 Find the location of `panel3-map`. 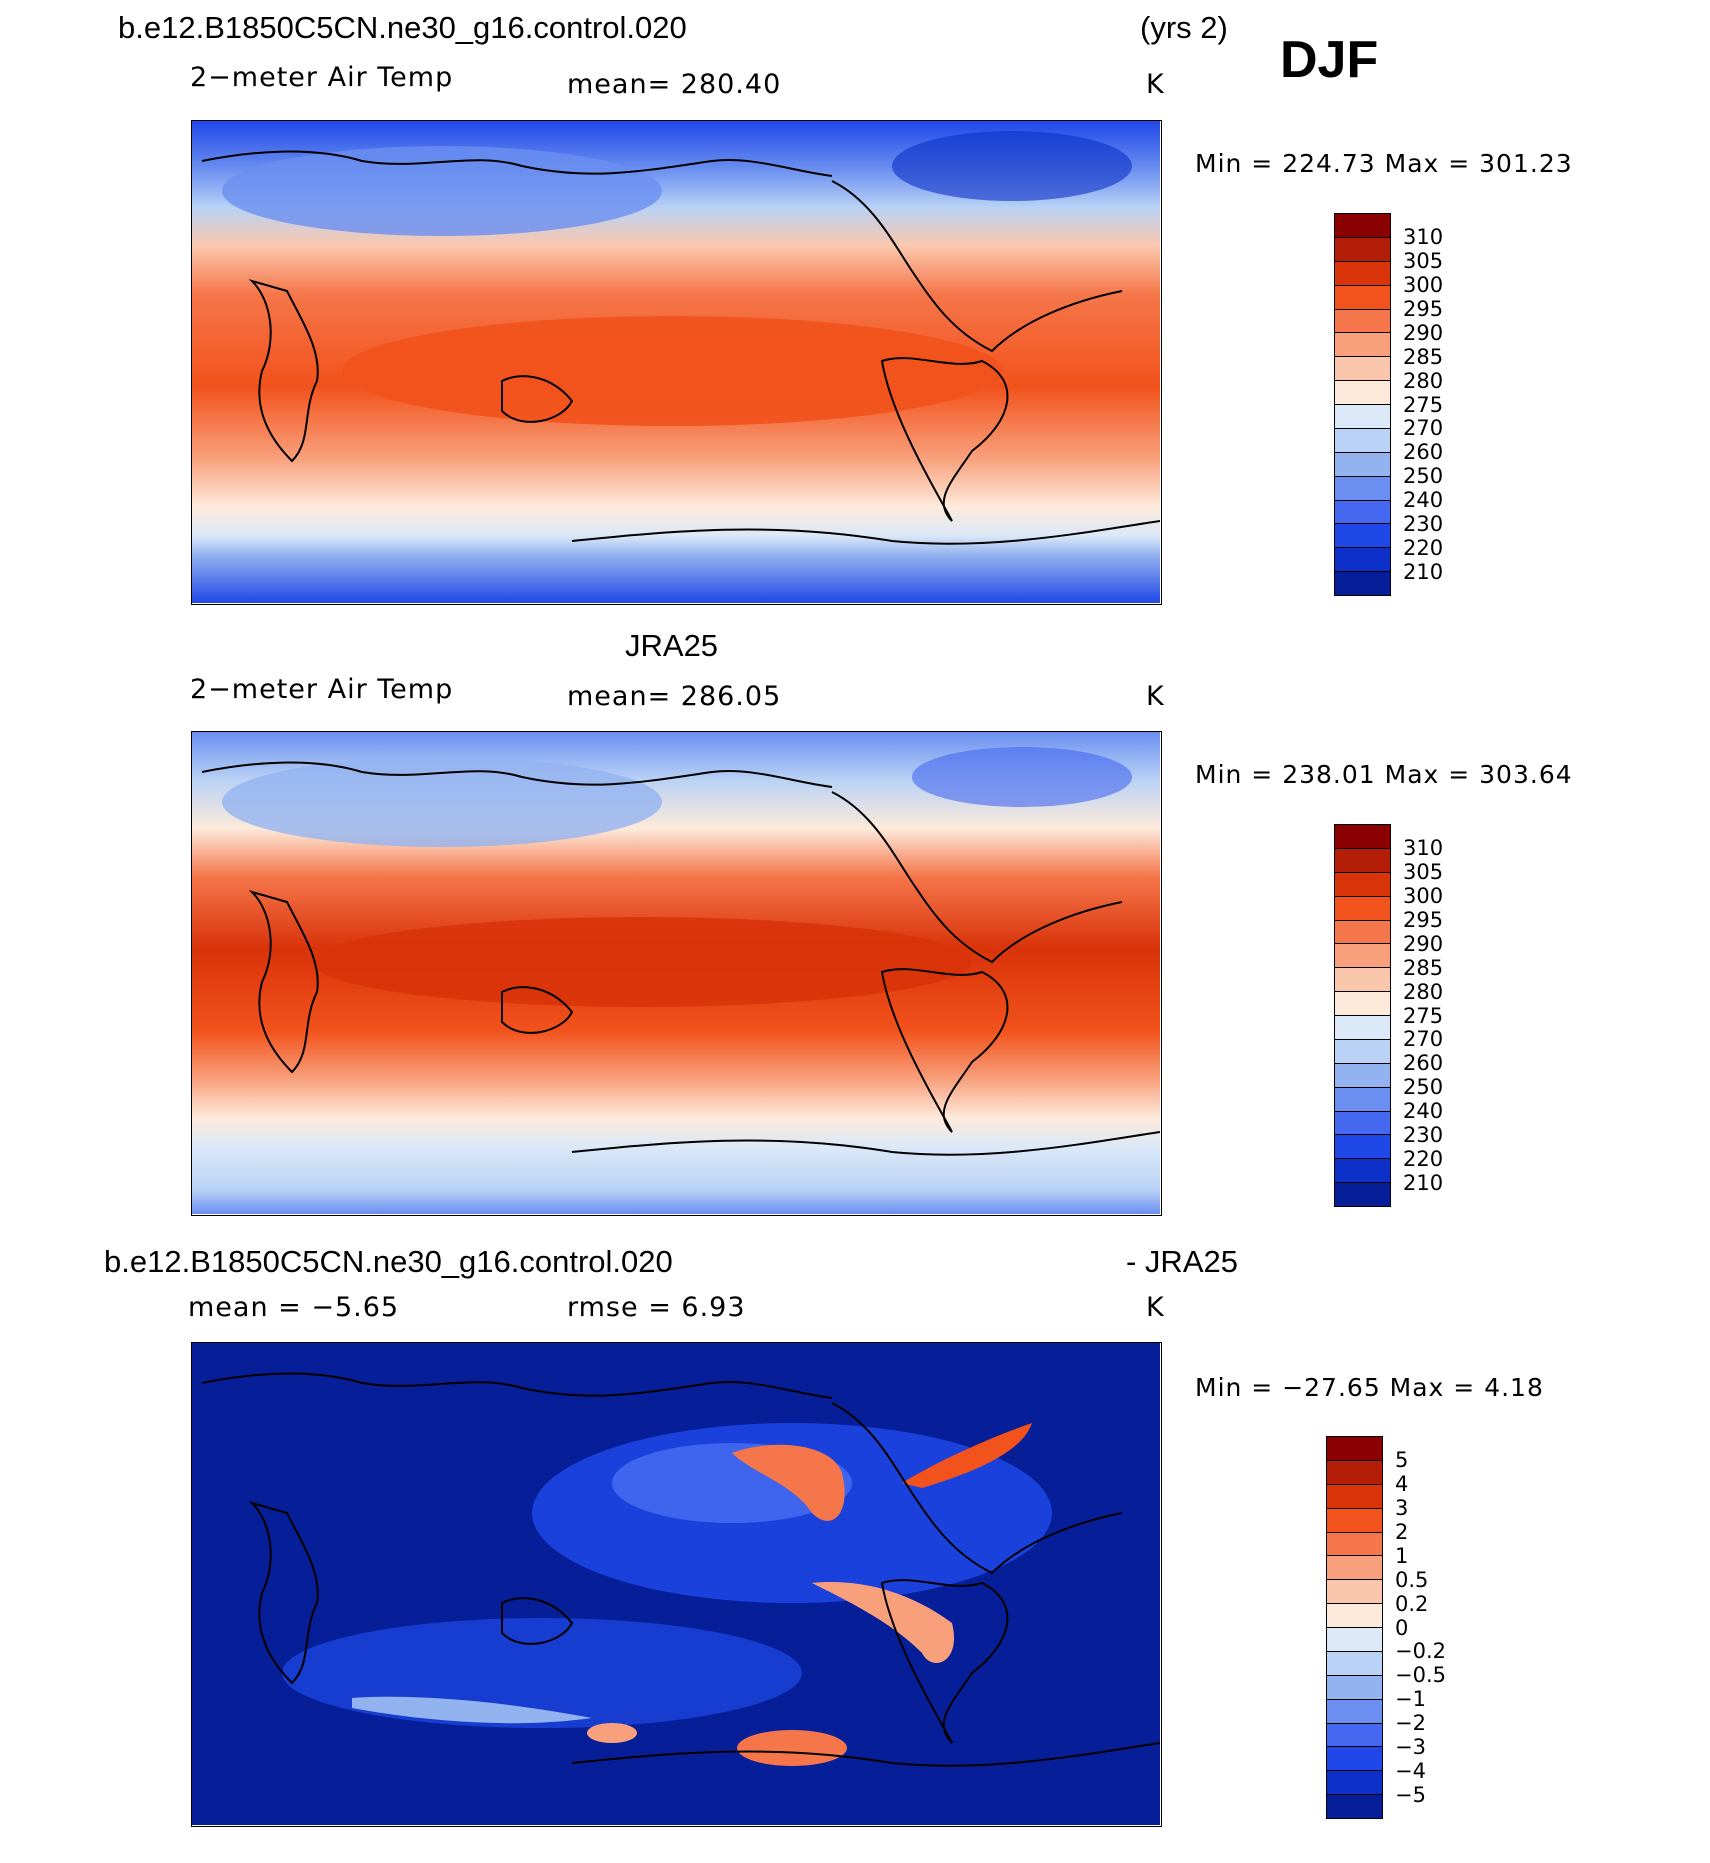

panel3-map is located at coordinates (676, 1584).